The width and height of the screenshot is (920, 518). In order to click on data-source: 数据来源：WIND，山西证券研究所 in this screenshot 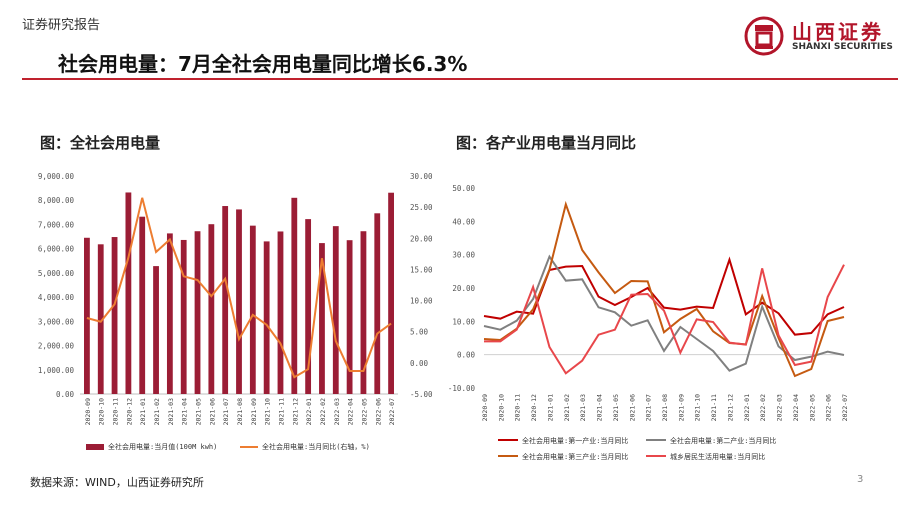, I will do `click(117, 482)`.